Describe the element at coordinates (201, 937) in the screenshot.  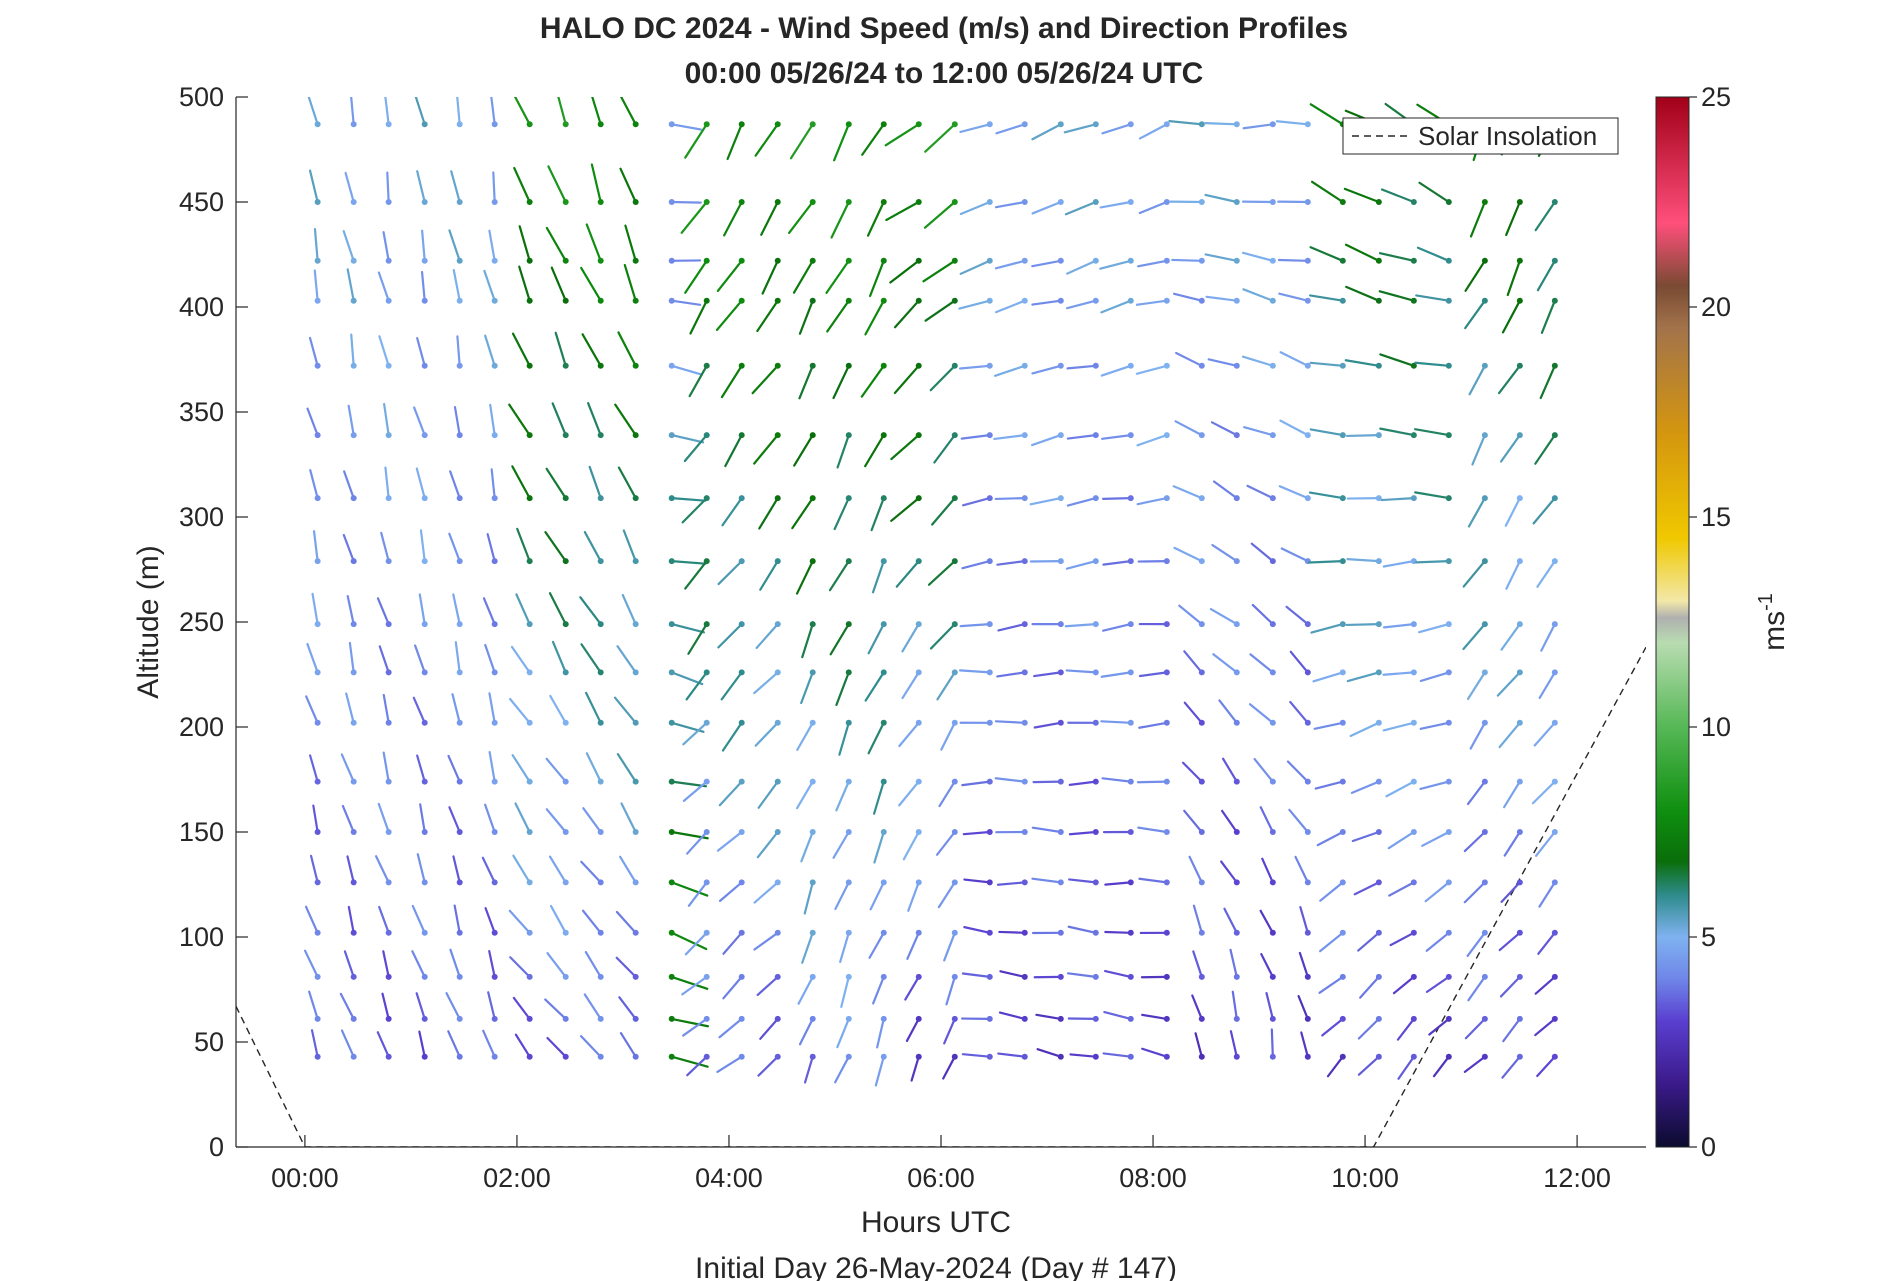
I see `y-tick-label: 100` at that location.